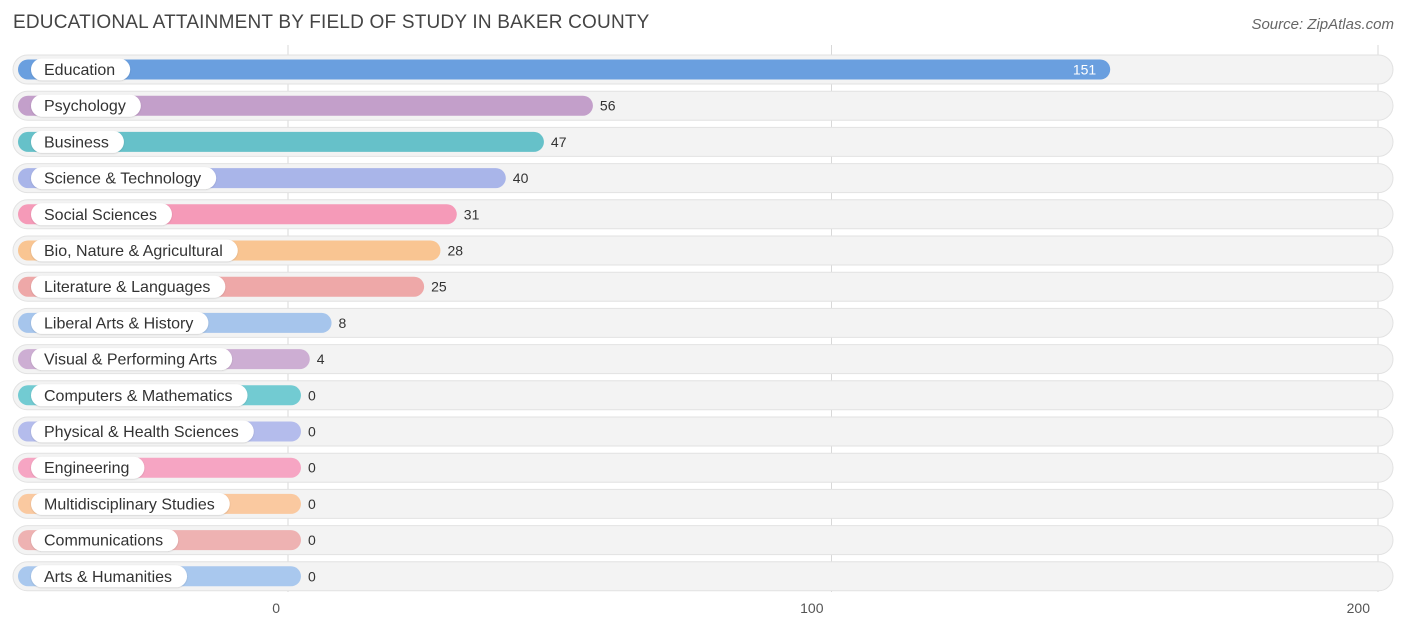 This screenshot has width=1406, height=632. Describe the element at coordinates (703, 178) in the screenshot. I see `bar-row: Science & Technology 40` at that location.